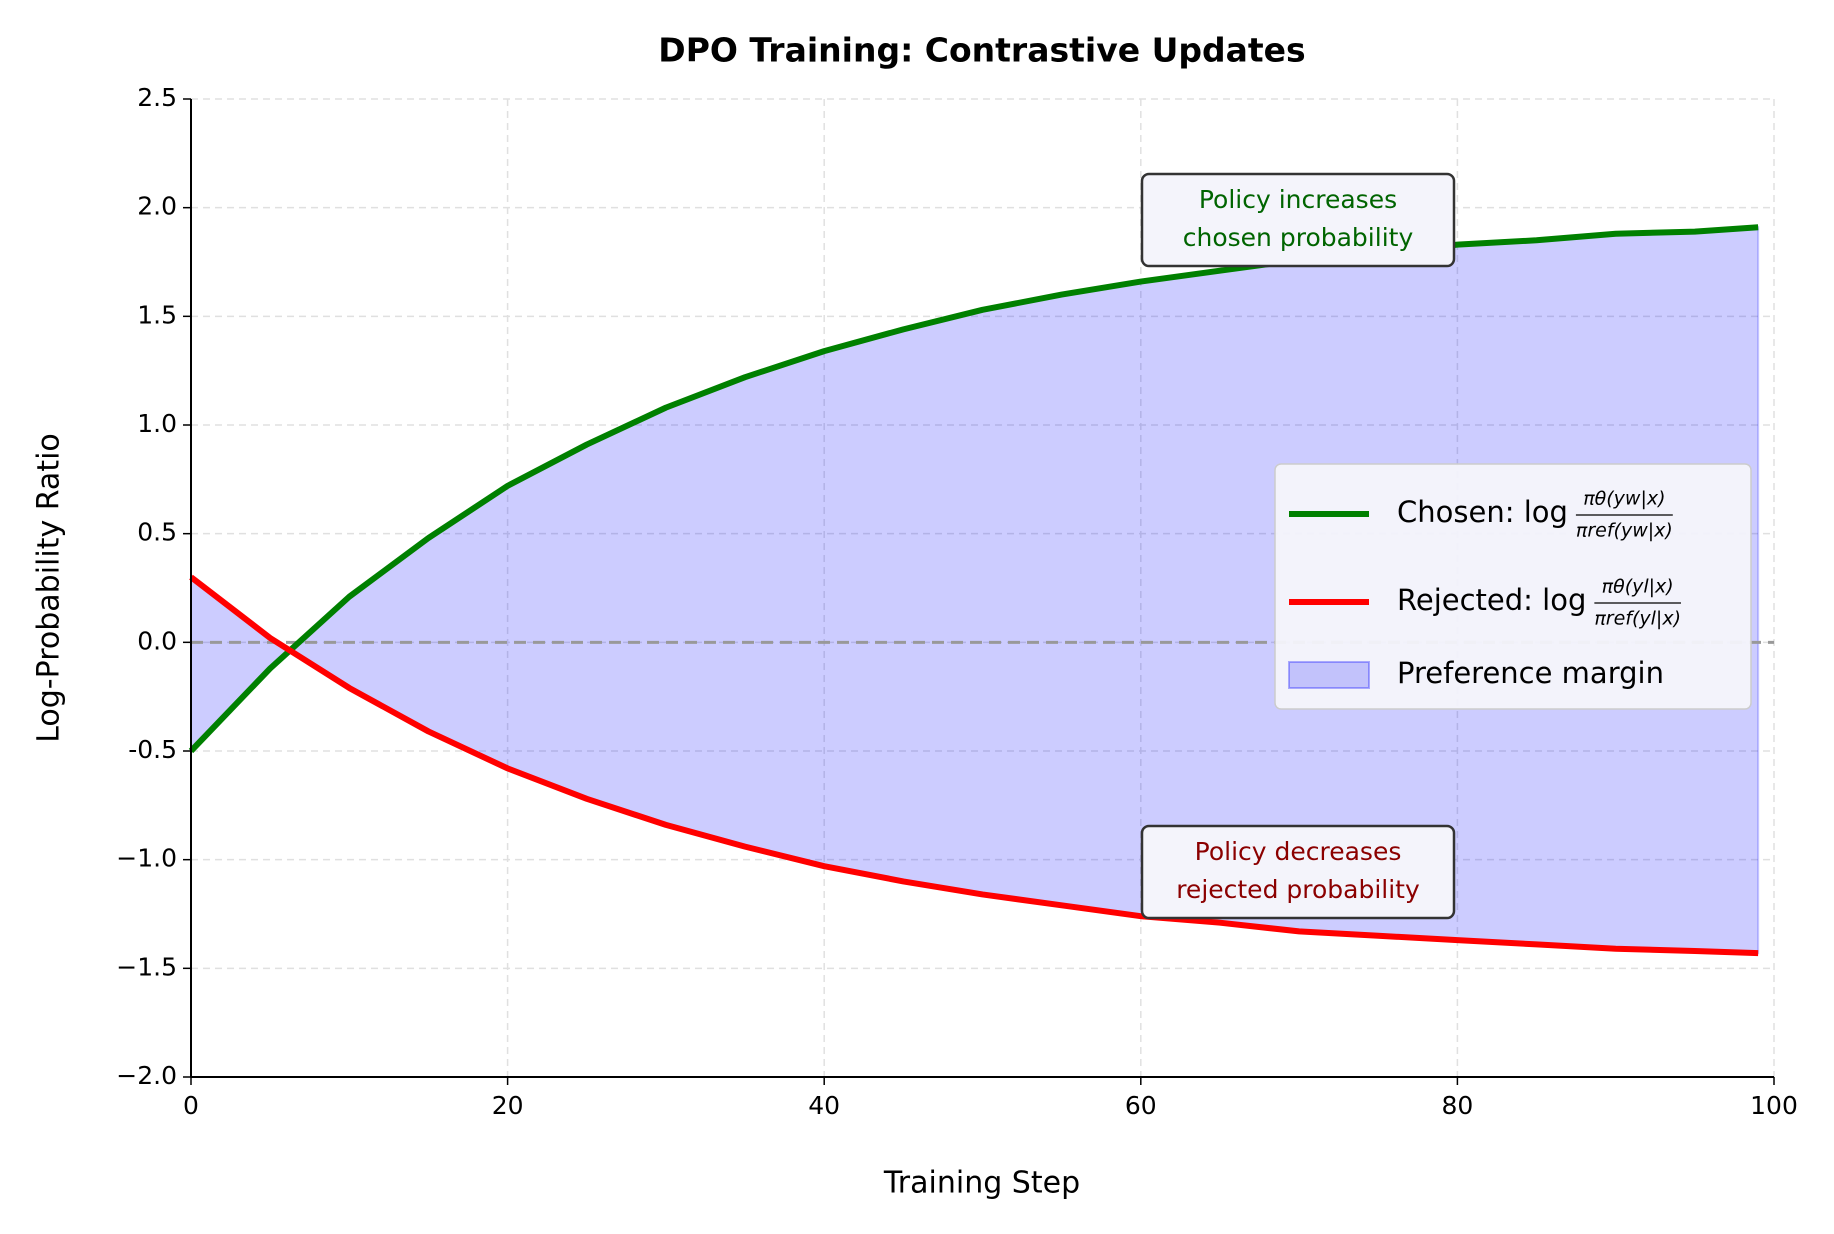 This screenshot has width=1834, height=1234. What do you see at coordinates (824, 1105) in the screenshot?
I see `x-tick-label: 40` at bounding box center [824, 1105].